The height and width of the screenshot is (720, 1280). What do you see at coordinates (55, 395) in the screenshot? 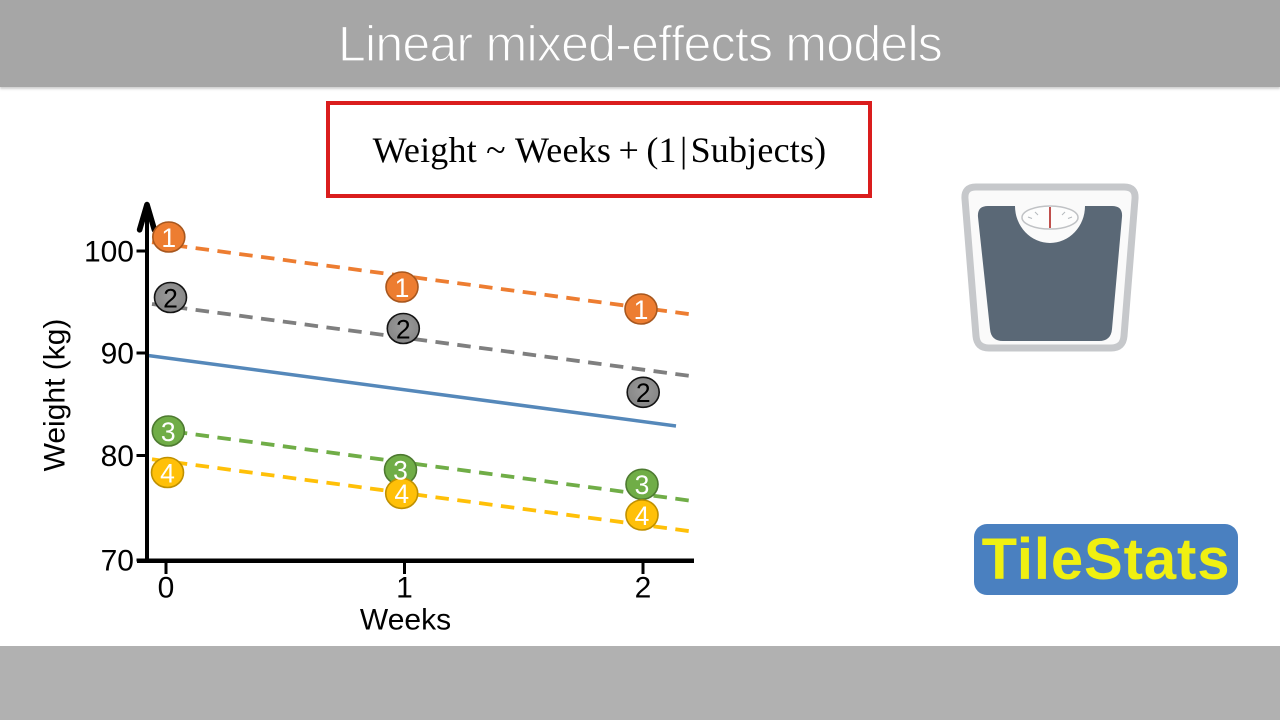
I see `svg-text: Weight (kg)` at bounding box center [55, 395].